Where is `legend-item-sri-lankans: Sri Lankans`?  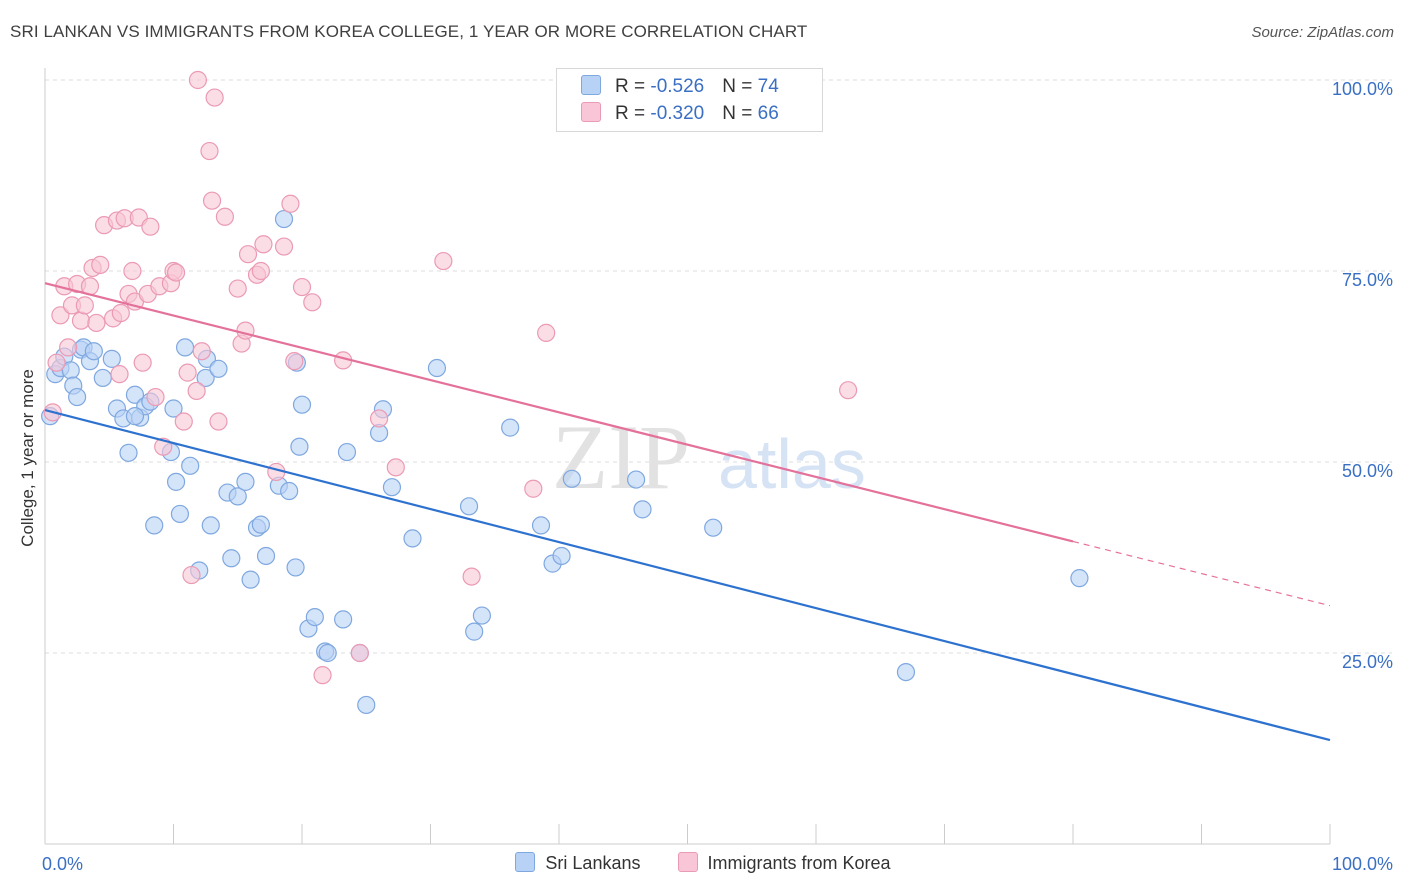
legend-item-sri-lankans: Sri Lankans is located at coordinates (577, 863).